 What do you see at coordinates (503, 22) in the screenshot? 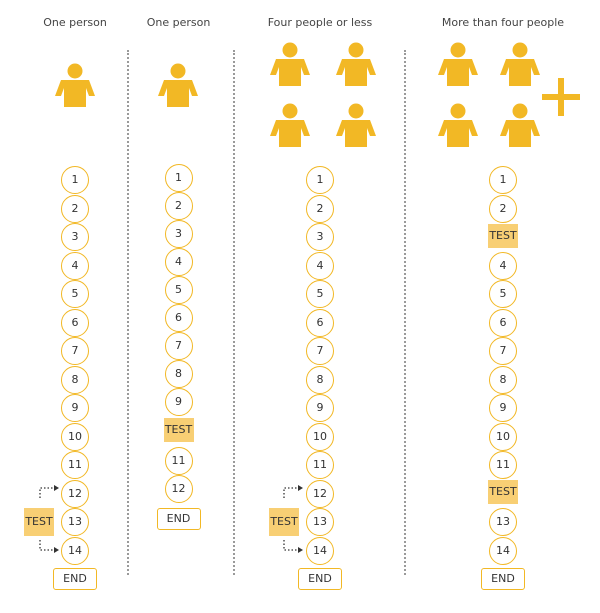
I see `column-heading: More than four people` at bounding box center [503, 22].